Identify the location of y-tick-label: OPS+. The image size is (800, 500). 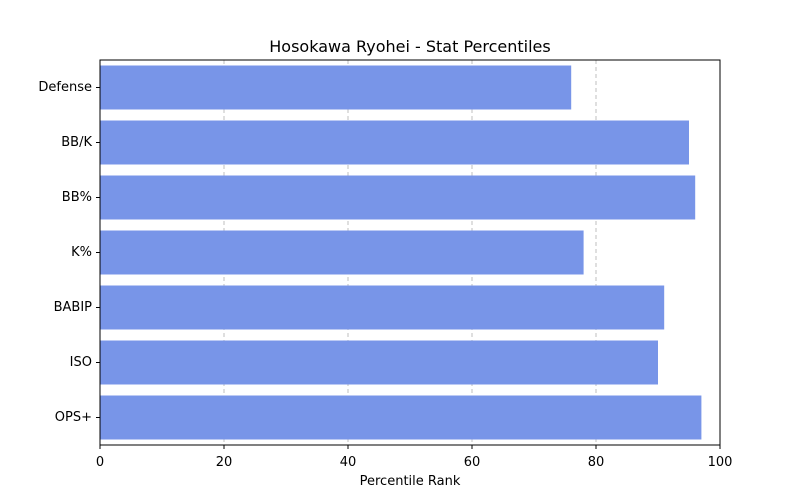
(73, 417).